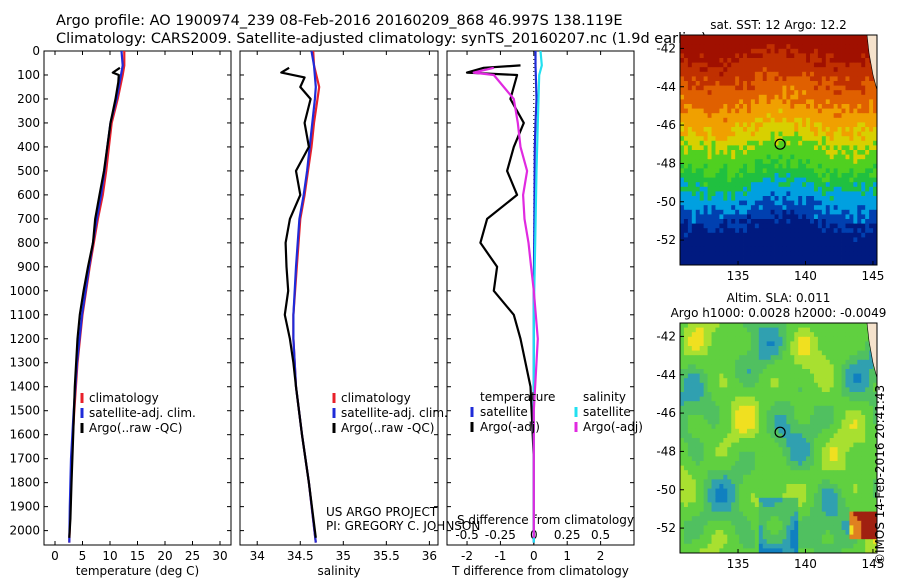  I want to click on series-line-climatology, so click(97, 297).